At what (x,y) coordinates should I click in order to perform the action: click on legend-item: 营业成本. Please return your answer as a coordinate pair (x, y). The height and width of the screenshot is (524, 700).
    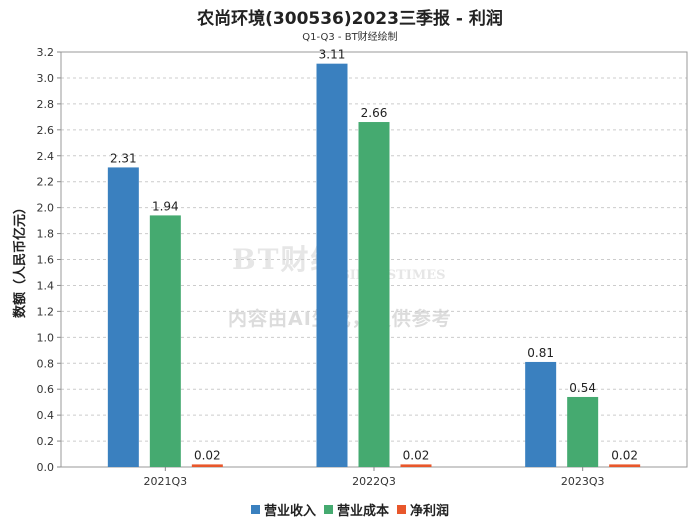
    Looking at the image, I should click on (356, 509).